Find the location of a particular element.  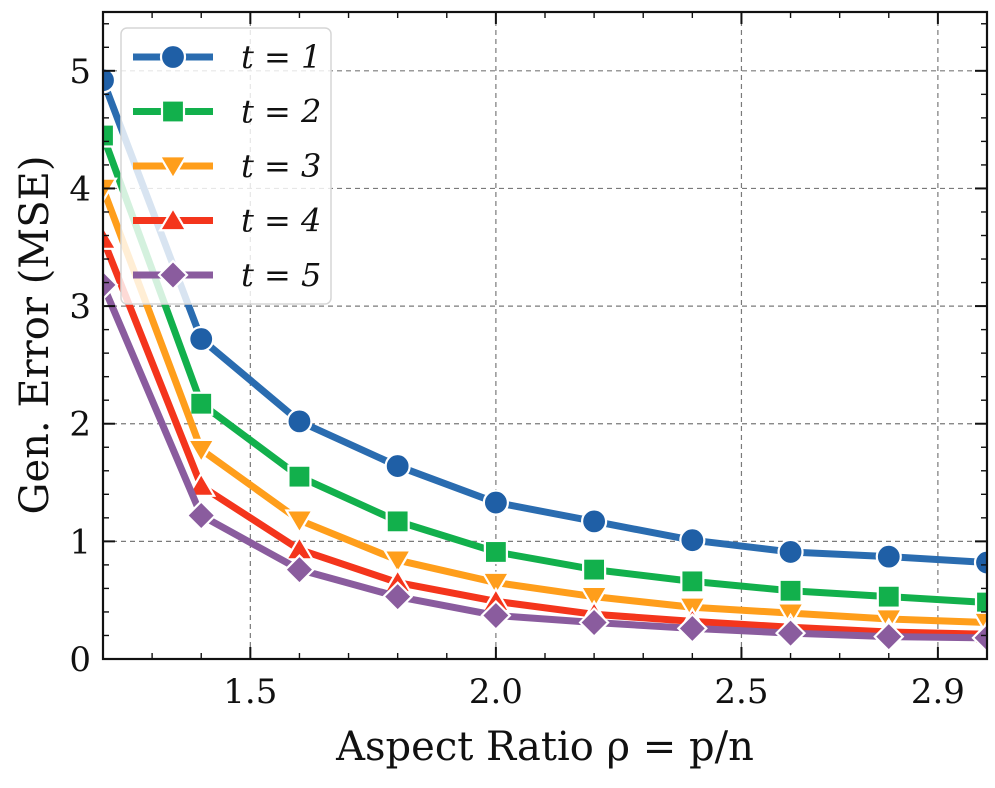

legend-label: t = 1 is located at coordinates (281, 57).